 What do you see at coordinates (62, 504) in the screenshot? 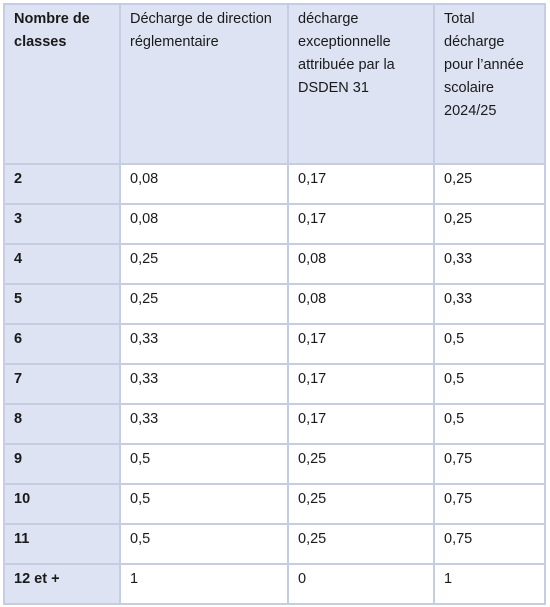
I see `cell-classes: 10` at bounding box center [62, 504].